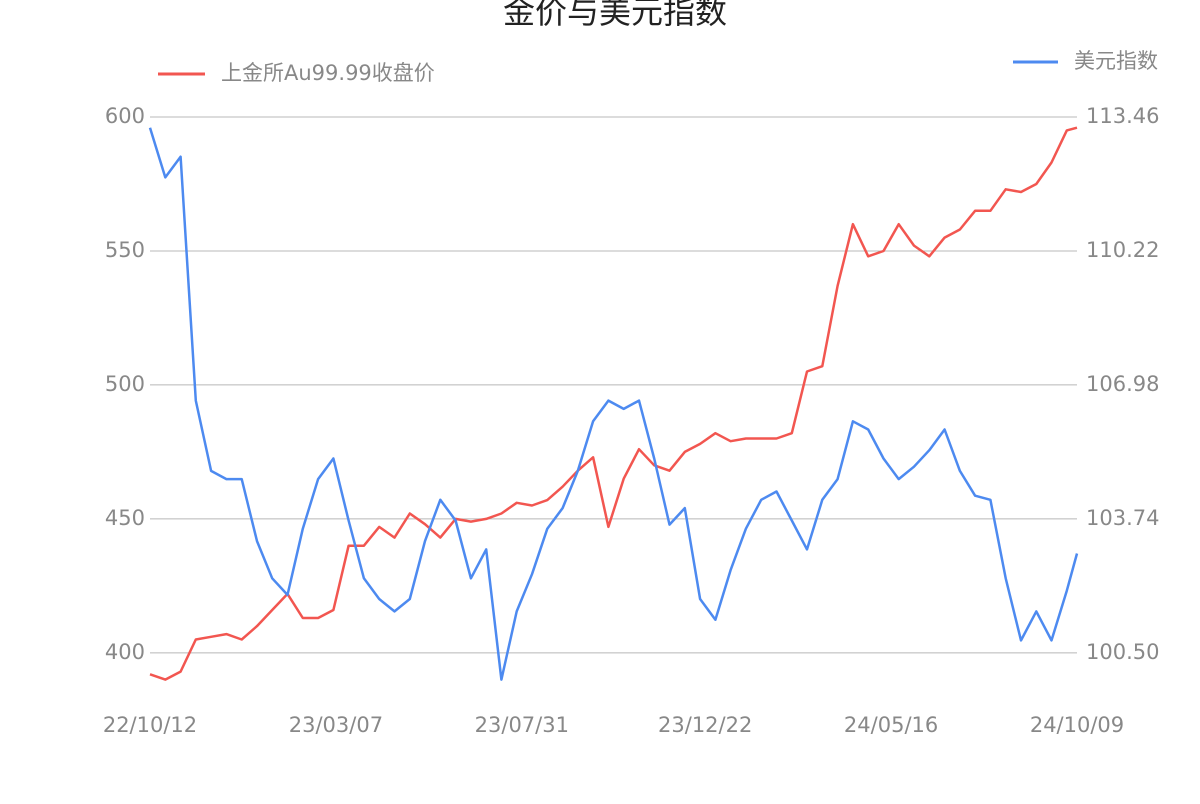 The height and width of the screenshot is (804, 1200). Describe the element at coordinates (125, 518) in the screenshot. I see `y-tick-label: 450` at that location.